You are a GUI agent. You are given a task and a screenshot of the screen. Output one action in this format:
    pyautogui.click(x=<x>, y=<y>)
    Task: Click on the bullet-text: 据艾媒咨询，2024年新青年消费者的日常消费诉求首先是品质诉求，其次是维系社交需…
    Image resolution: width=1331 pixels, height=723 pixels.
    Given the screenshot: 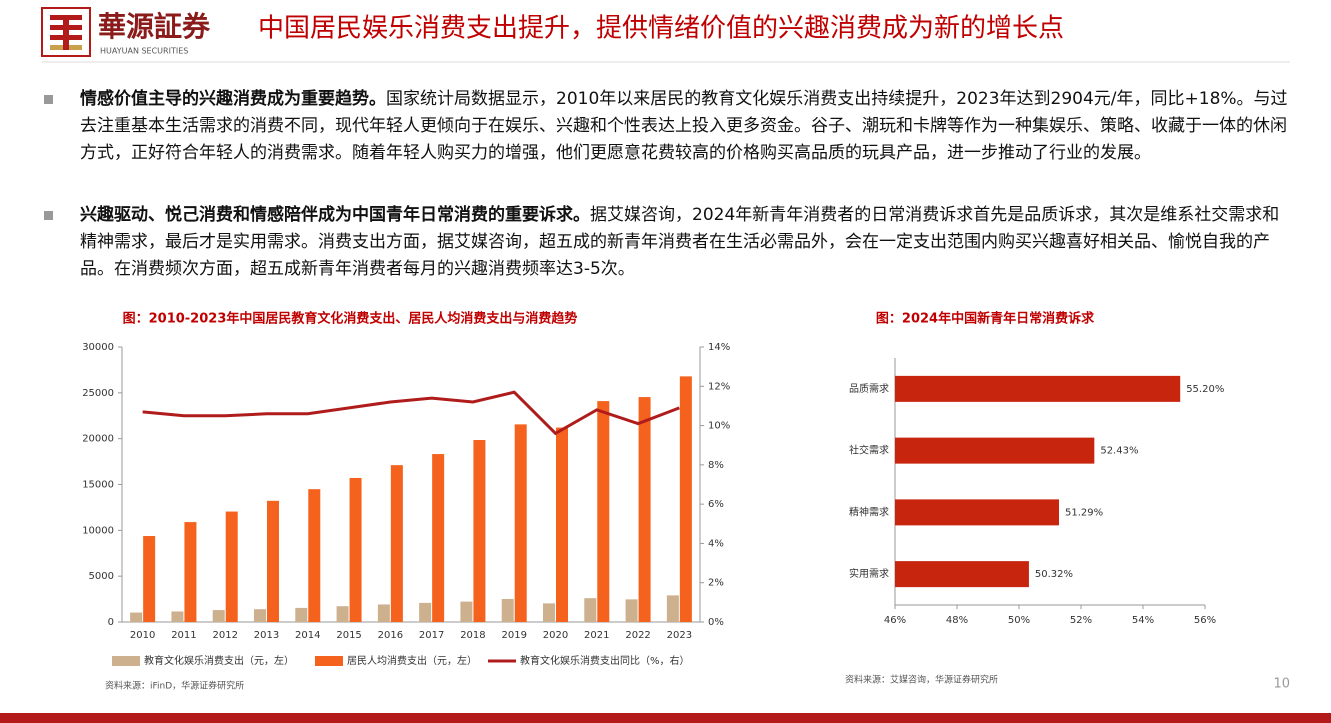 What is the action you would take?
    pyautogui.click(x=680, y=242)
    